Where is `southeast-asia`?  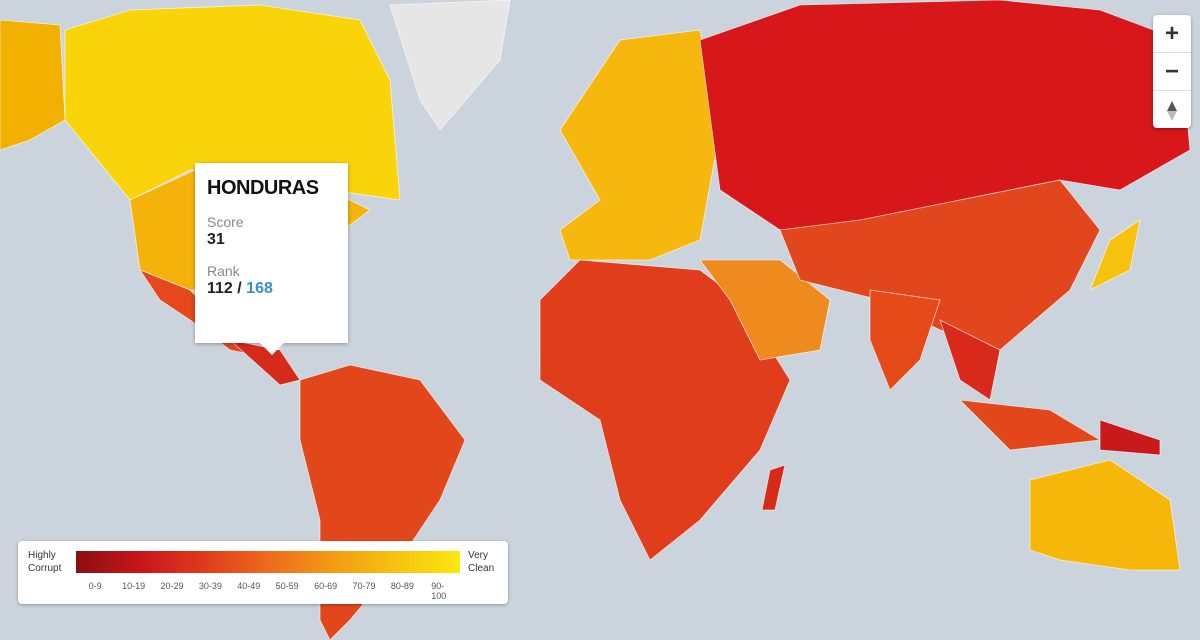
southeast-asia is located at coordinates (970, 360).